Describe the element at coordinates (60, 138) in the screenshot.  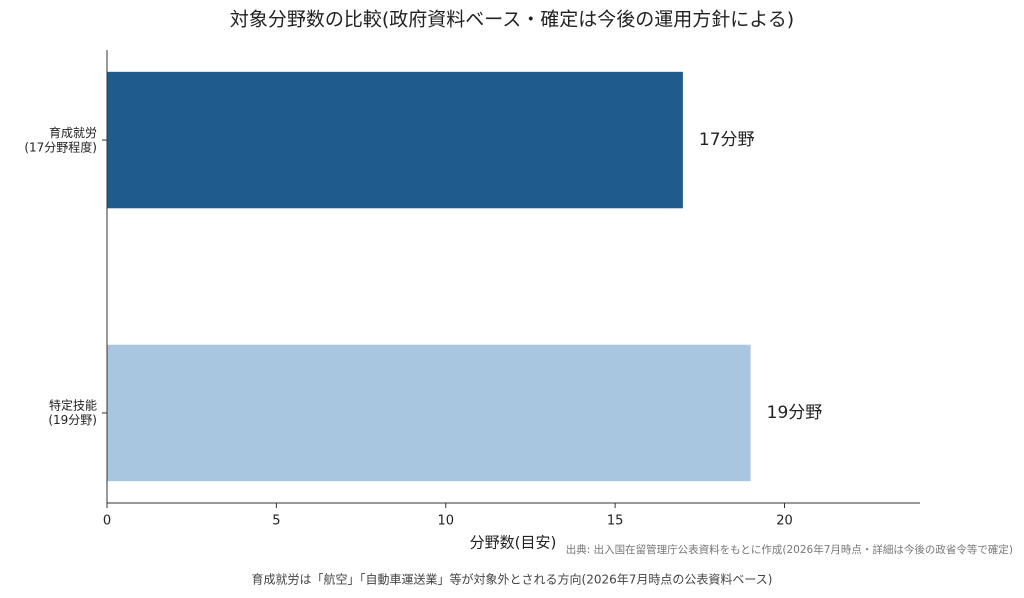
I see `y-tick-label: 育成就労(17分野程度)` at that location.